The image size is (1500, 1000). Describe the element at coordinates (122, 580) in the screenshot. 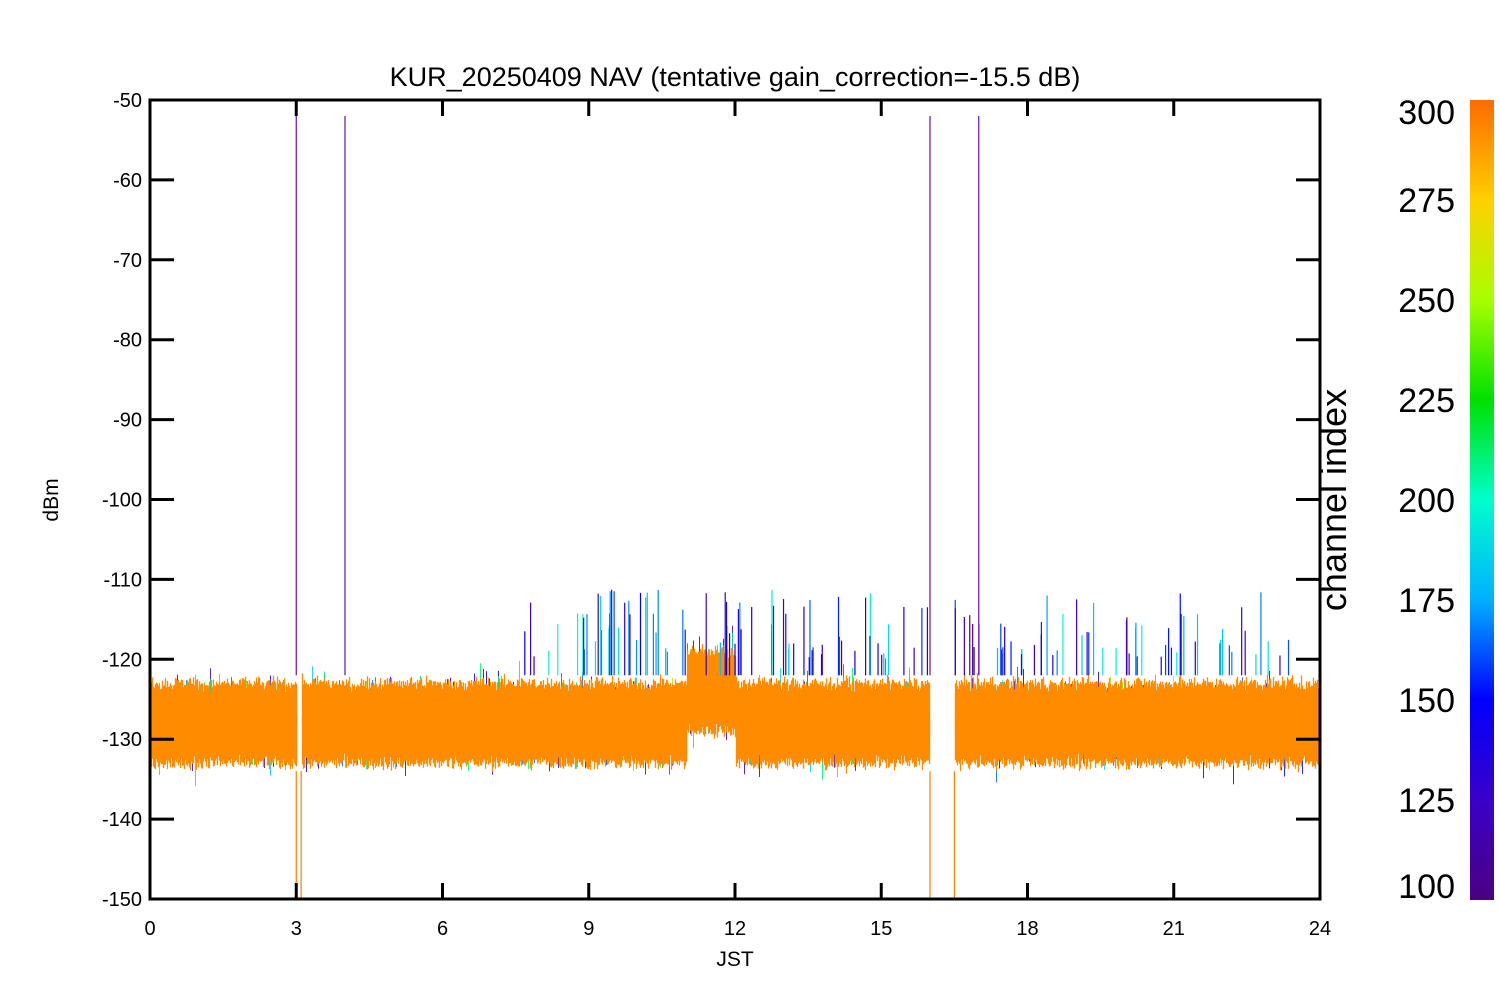

I see `y-tick-label: -110` at that location.